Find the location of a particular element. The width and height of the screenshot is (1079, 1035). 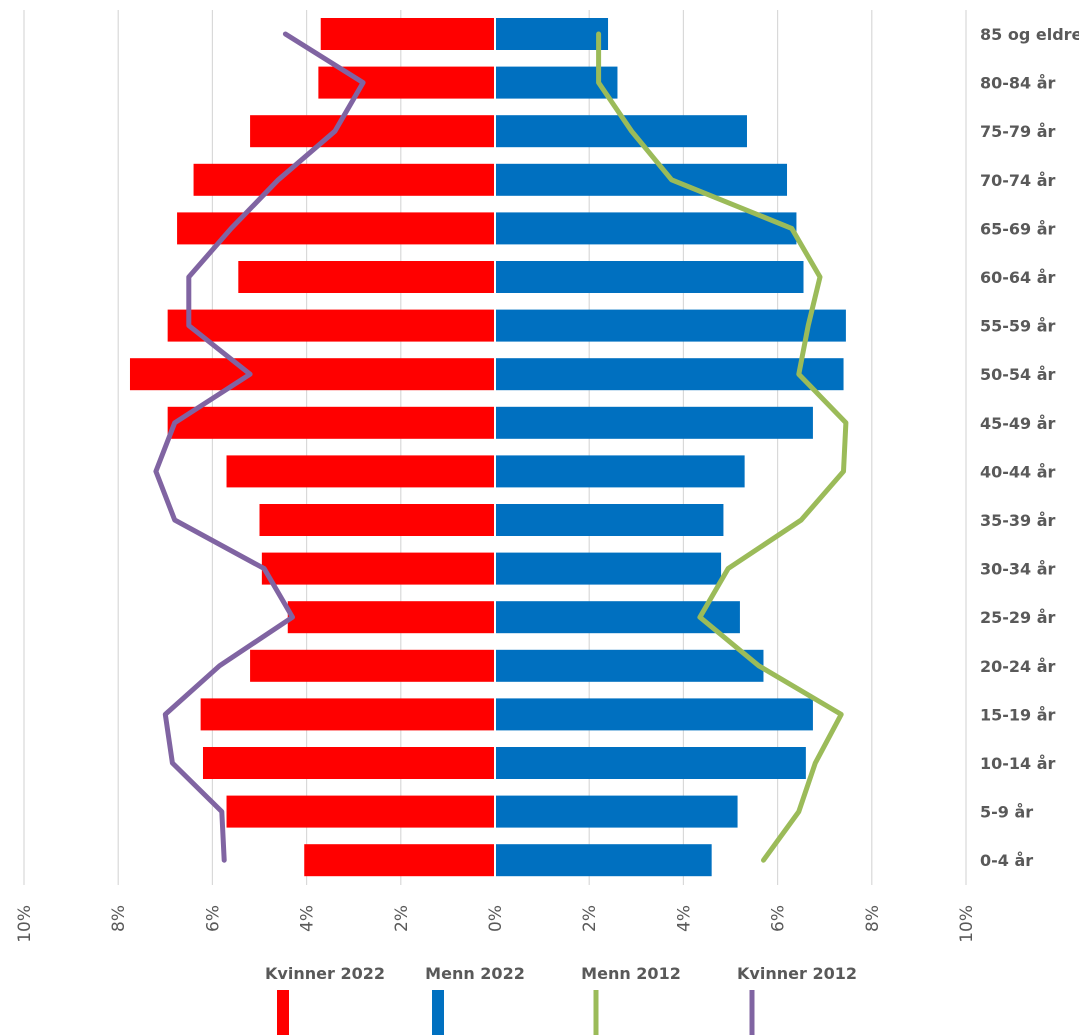

category-label: 30-34 år is located at coordinates (1018, 569).